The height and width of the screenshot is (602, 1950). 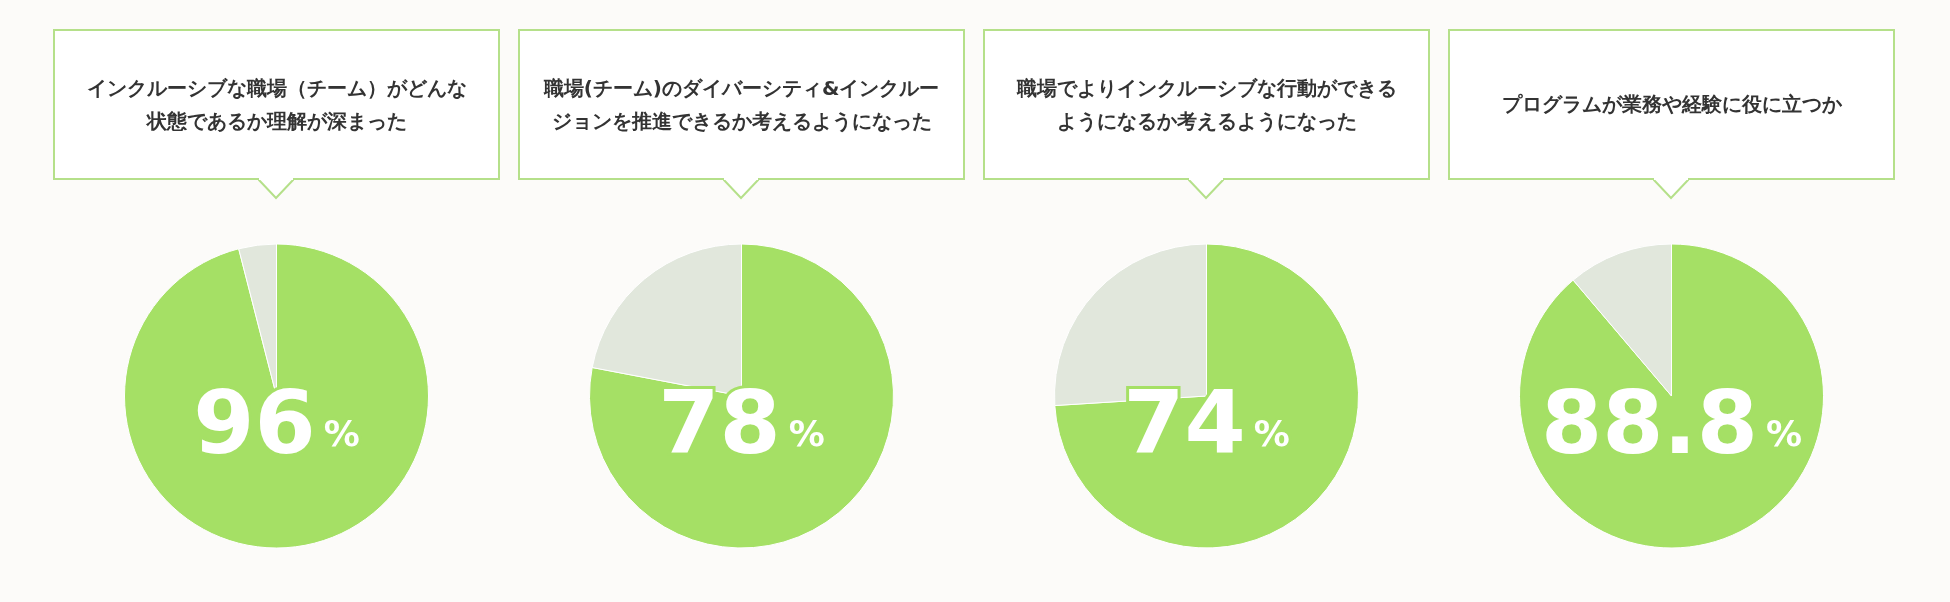 What do you see at coordinates (276, 104) in the screenshot?
I see `chart-title: インクルーシブな職場（チーム）がどんな状態であるか理解が深まった` at bounding box center [276, 104].